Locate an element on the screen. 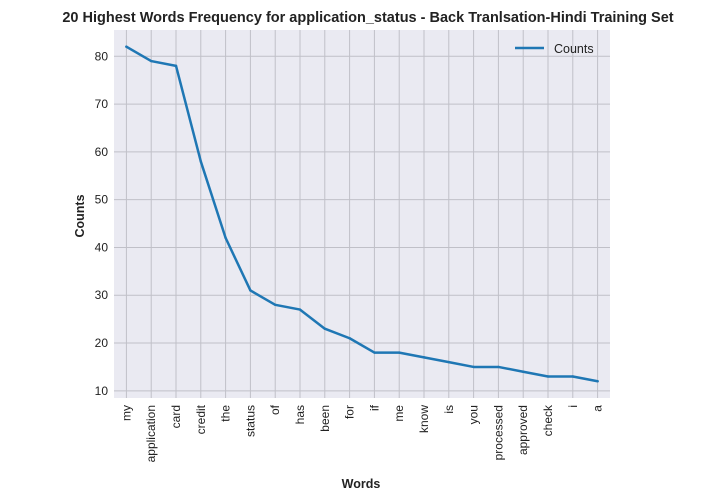 Image resolution: width=723 pixels, height=500 pixels. y-tick-label: 50 is located at coordinates (102, 200).